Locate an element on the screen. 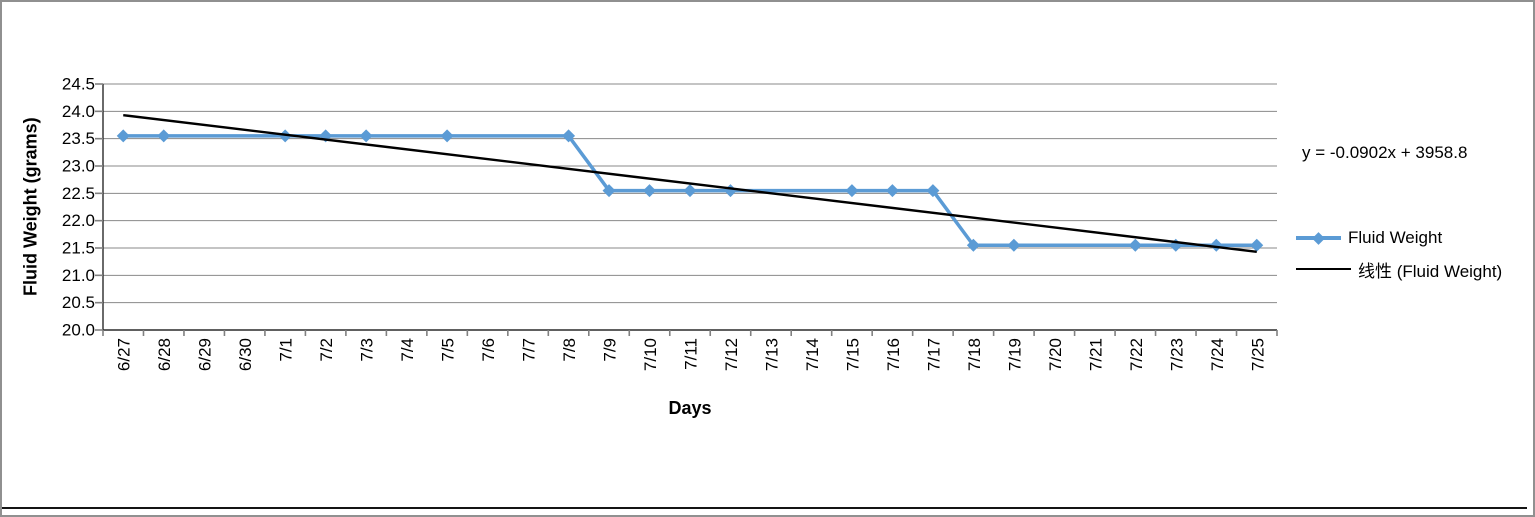 The height and width of the screenshot is (517, 1535). svg-text: 6/30 is located at coordinates (245, 354).